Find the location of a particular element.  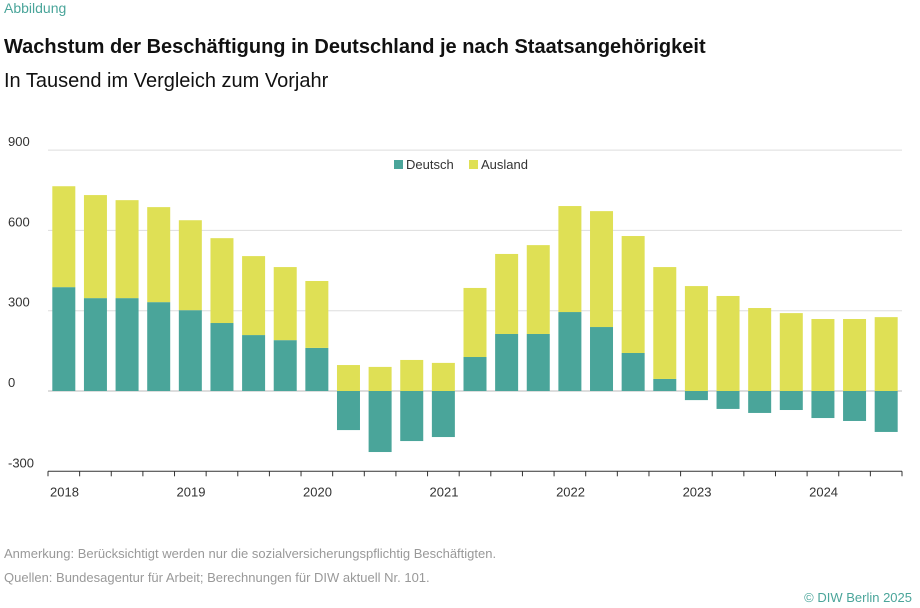

bar-deutsch-2019Q3 is located at coordinates (254, 363).